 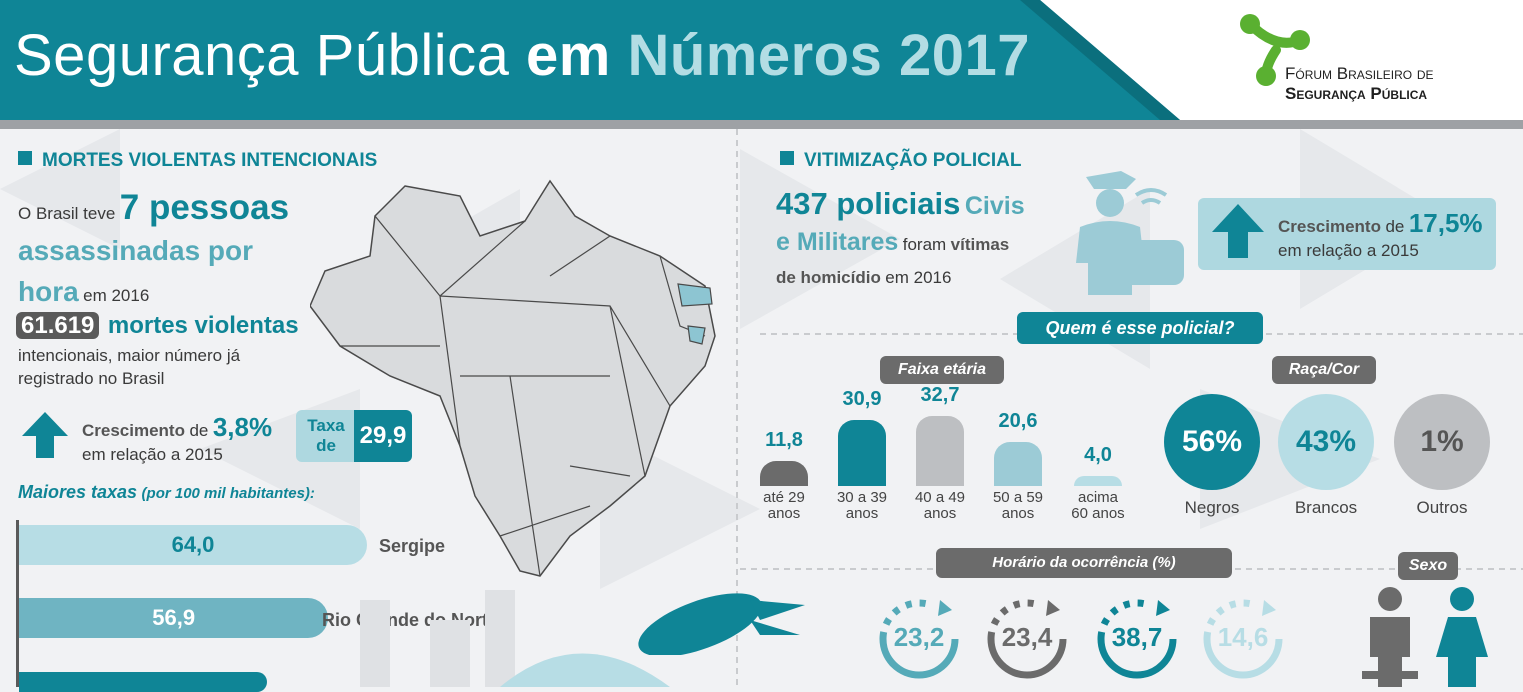 What do you see at coordinates (1140, 328) in the screenshot?
I see `who-title: Quem é esse policial?` at bounding box center [1140, 328].